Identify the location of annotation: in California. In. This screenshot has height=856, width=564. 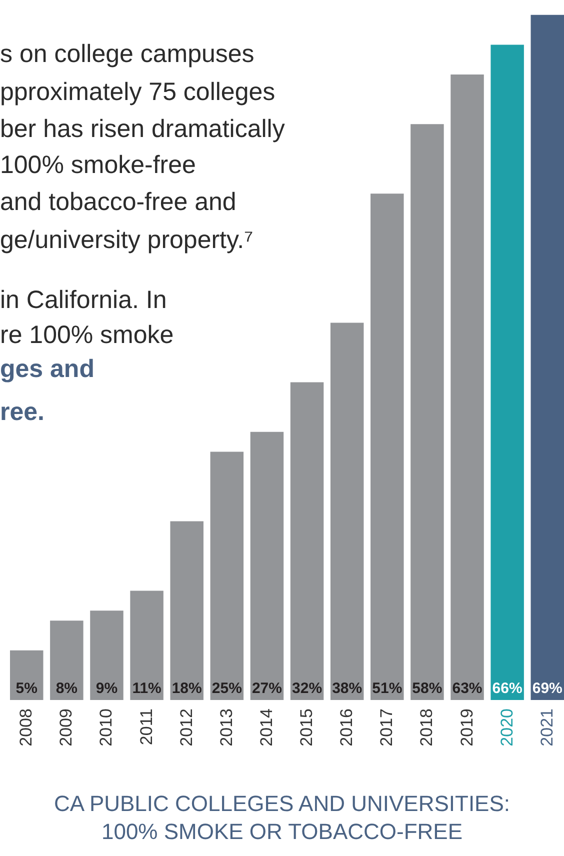
(83, 300).